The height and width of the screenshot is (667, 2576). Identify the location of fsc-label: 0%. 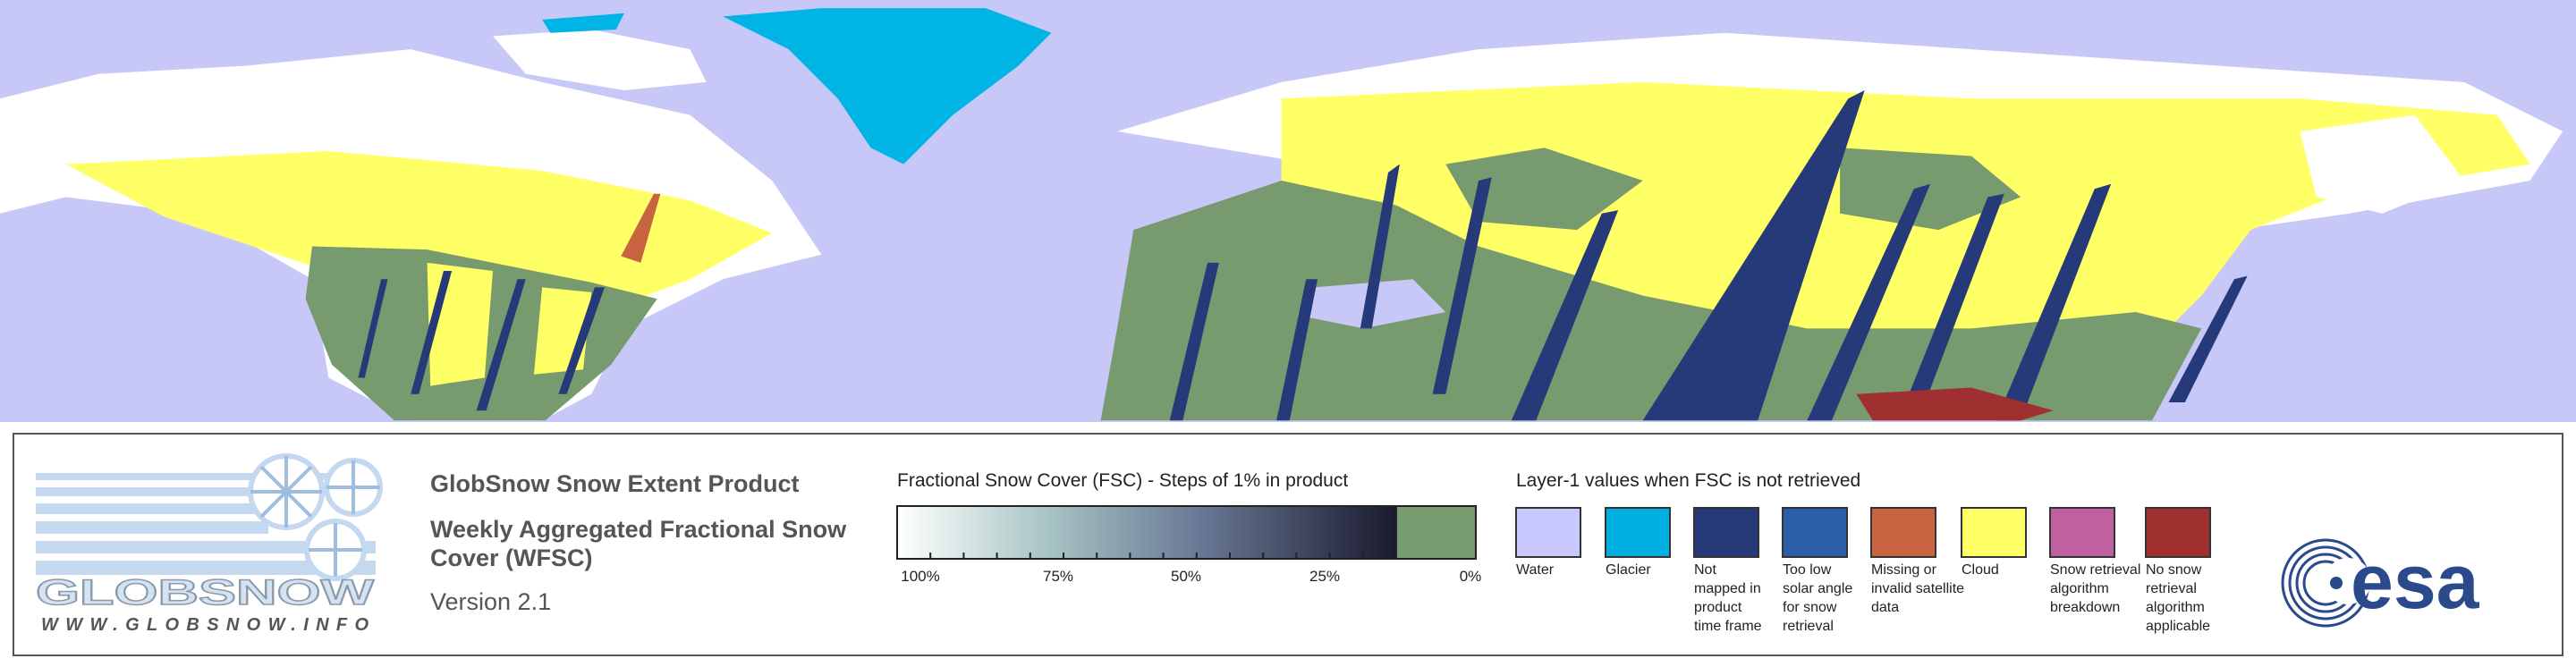
(1471, 576).